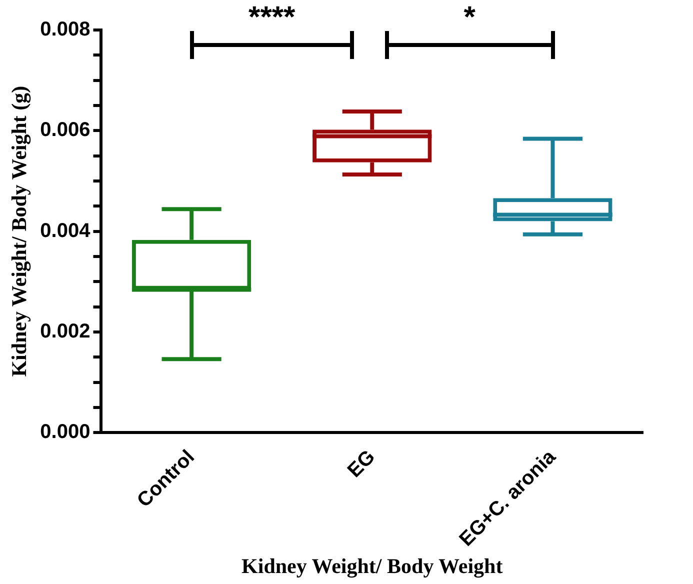 Image resolution: width=693 pixels, height=584 pixels. What do you see at coordinates (65, 130) in the screenshot?
I see `y-tick-label: 0.006` at bounding box center [65, 130].